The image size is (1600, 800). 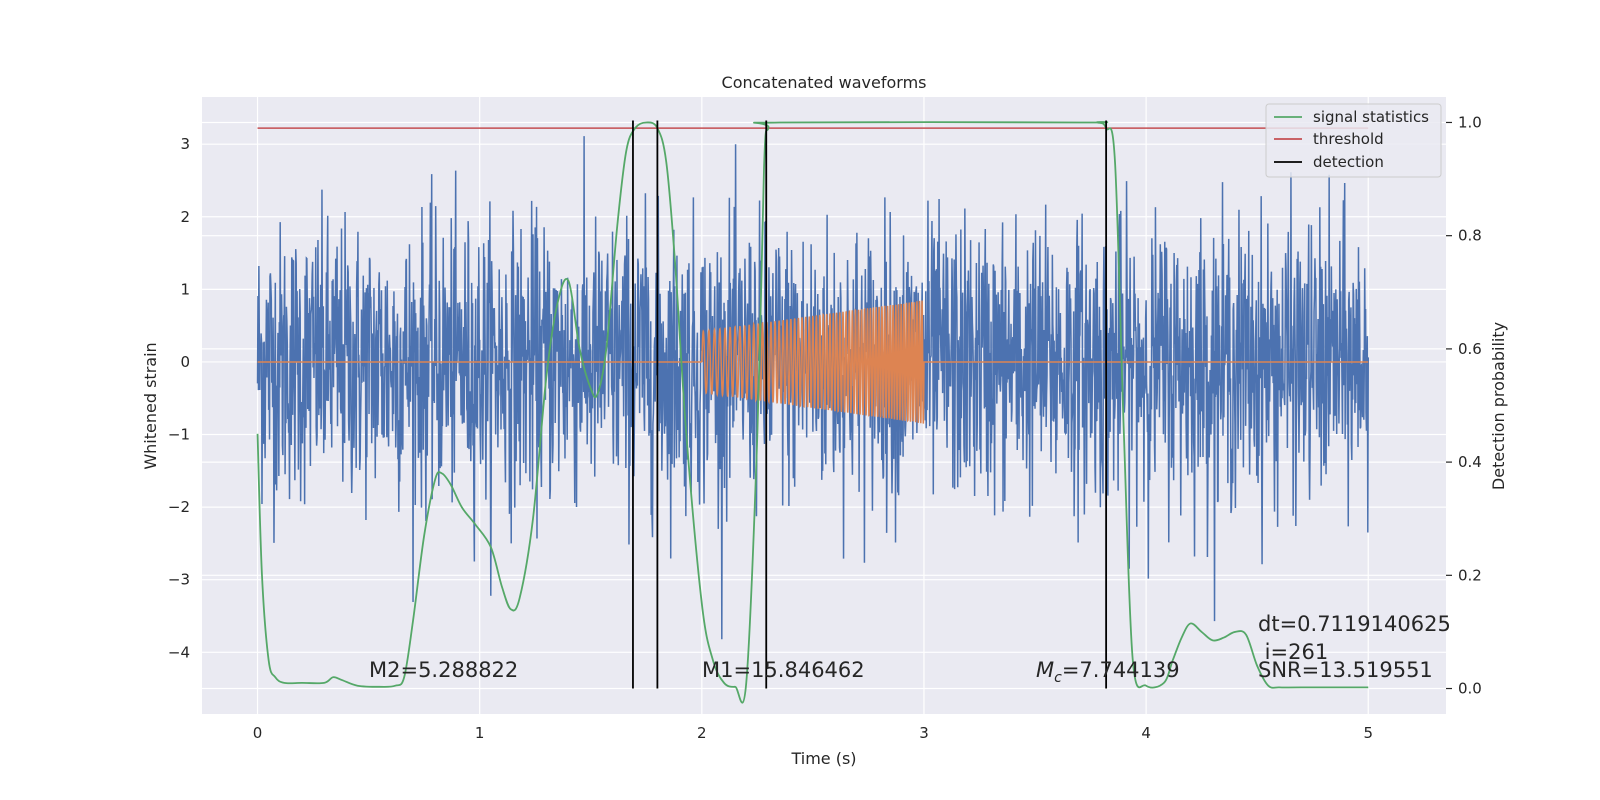 What do you see at coordinates (1354, 624) in the screenshot?
I see `annotation-dt: dt=0.7119140625` at bounding box center [1354, 624].